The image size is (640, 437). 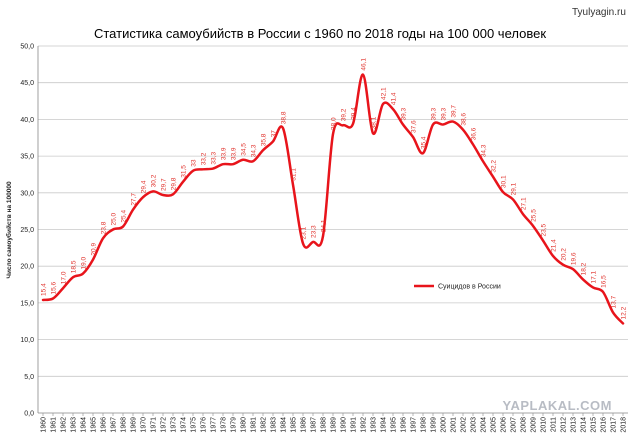 What do you see at coordinates (324, 425) in the screenshot?
I see `x-tick-label: 1988` at bounding box center [324, 425].